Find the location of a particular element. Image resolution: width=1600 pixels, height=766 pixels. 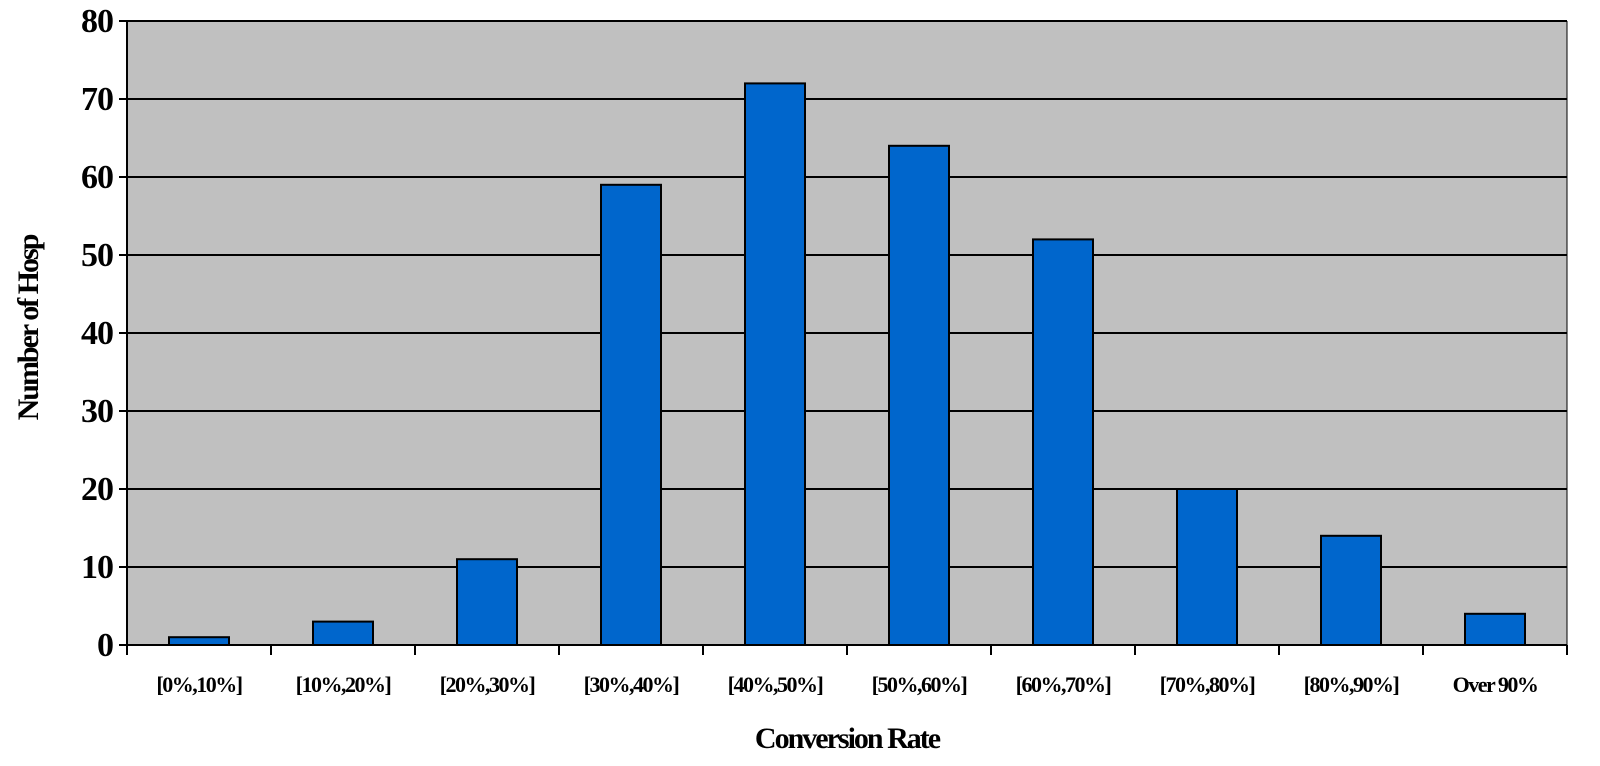

y-tick-label: 30 is located at coordinates (97, 411).